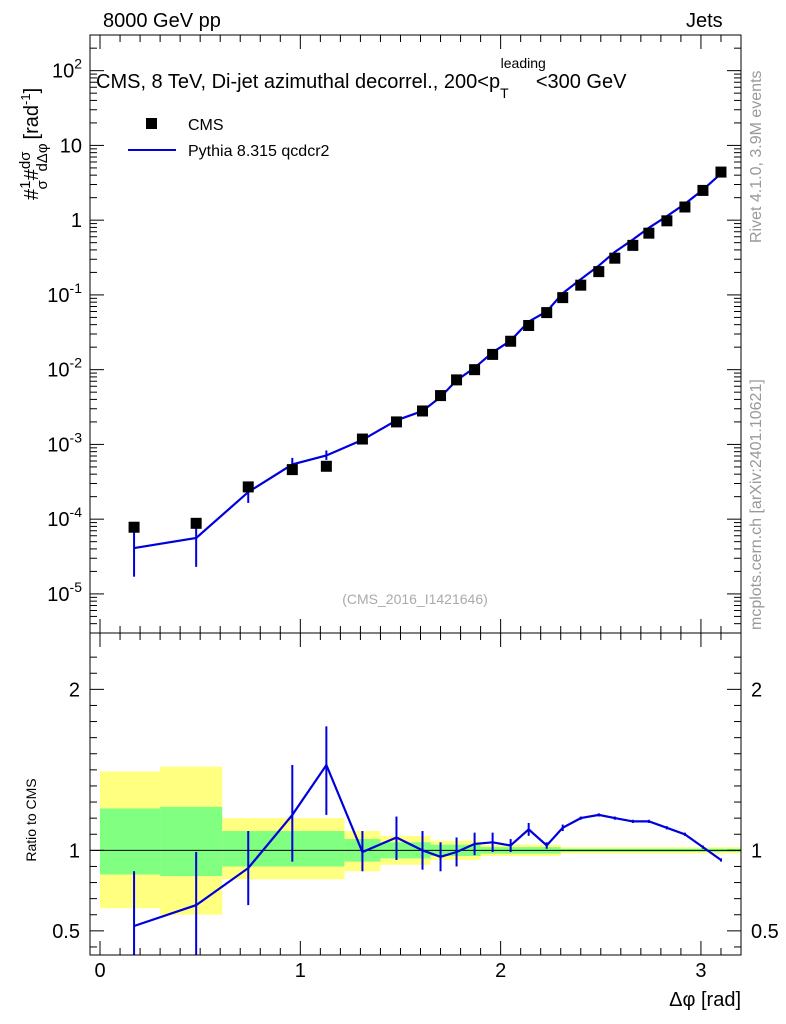  Describe the element at coordinates (71, 146) in the screenshot. I see `main-y-tick-label: 10` at that location.